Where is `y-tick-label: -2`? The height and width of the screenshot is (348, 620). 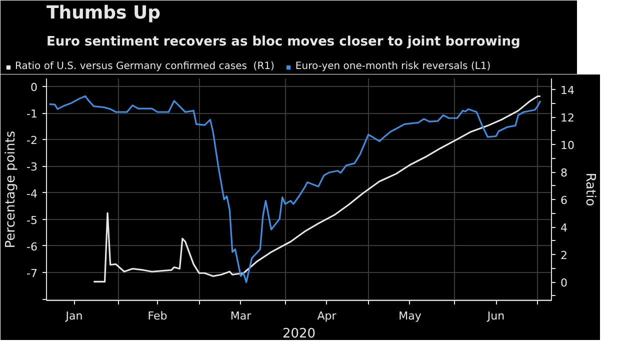
y-tick-label: -2 is located at coordinates (32, 141).